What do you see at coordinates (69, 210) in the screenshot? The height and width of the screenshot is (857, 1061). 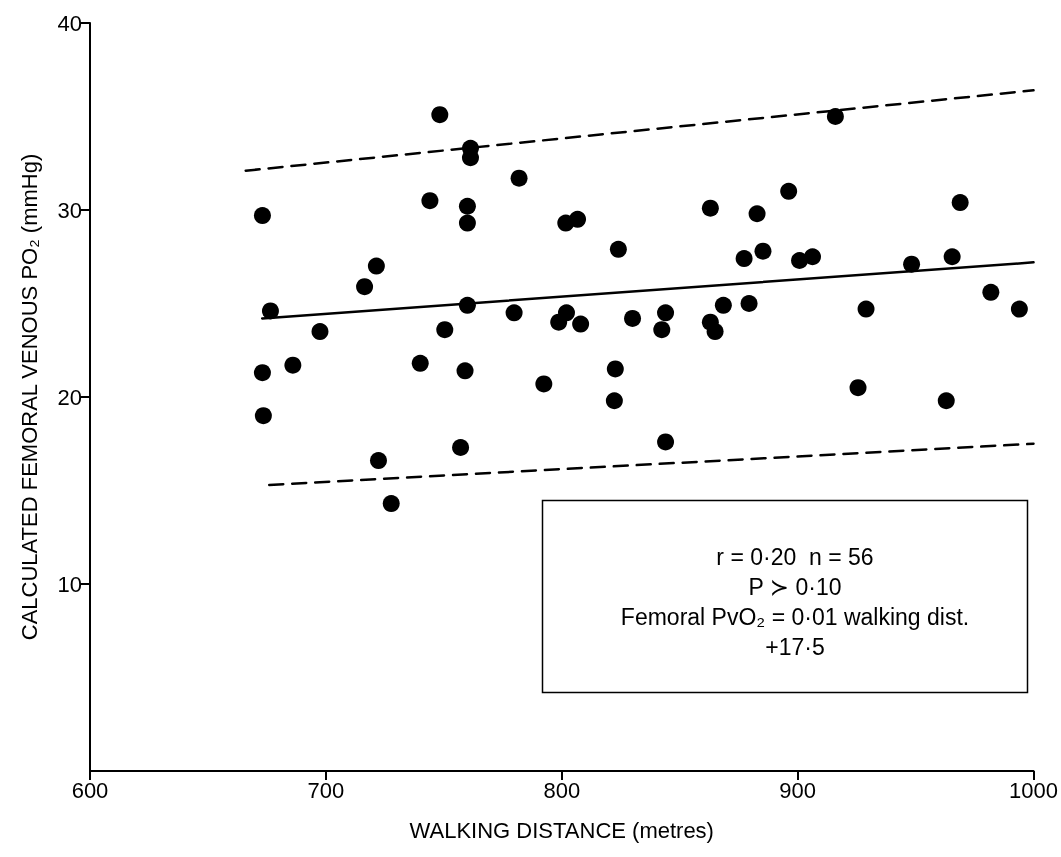 I see `y-tick-label: 30` at bounding box center [69, 210].